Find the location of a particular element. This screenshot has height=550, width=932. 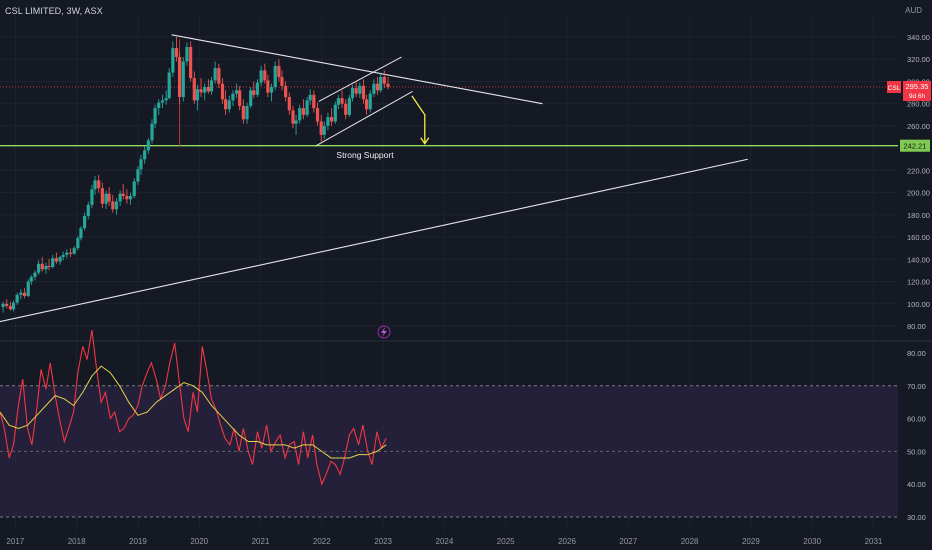

price-badge-value: 295.35 is located at coordinates (917, 86).